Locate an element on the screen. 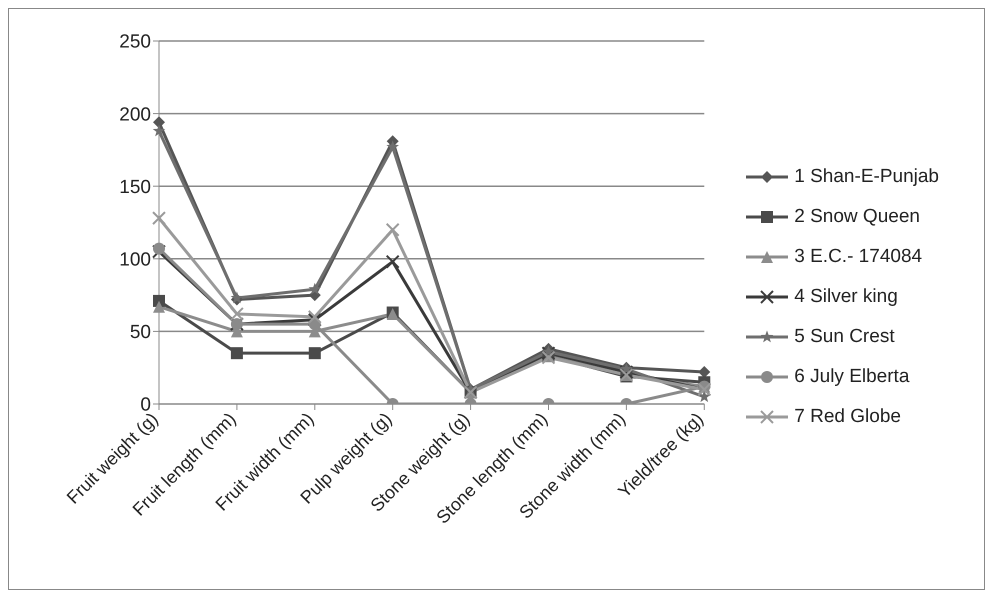  legend-label: 7 Red Globe is located at coordinates (847, 416).